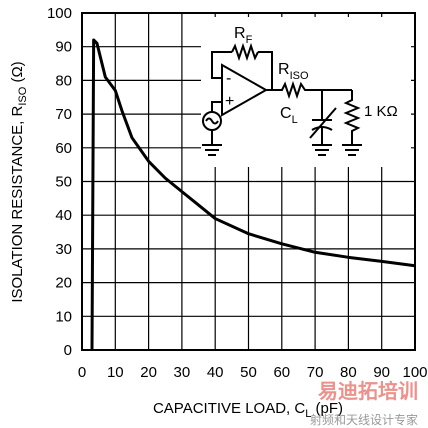  I want to click on inset-label: 1 KΩ, so click(381, 111).